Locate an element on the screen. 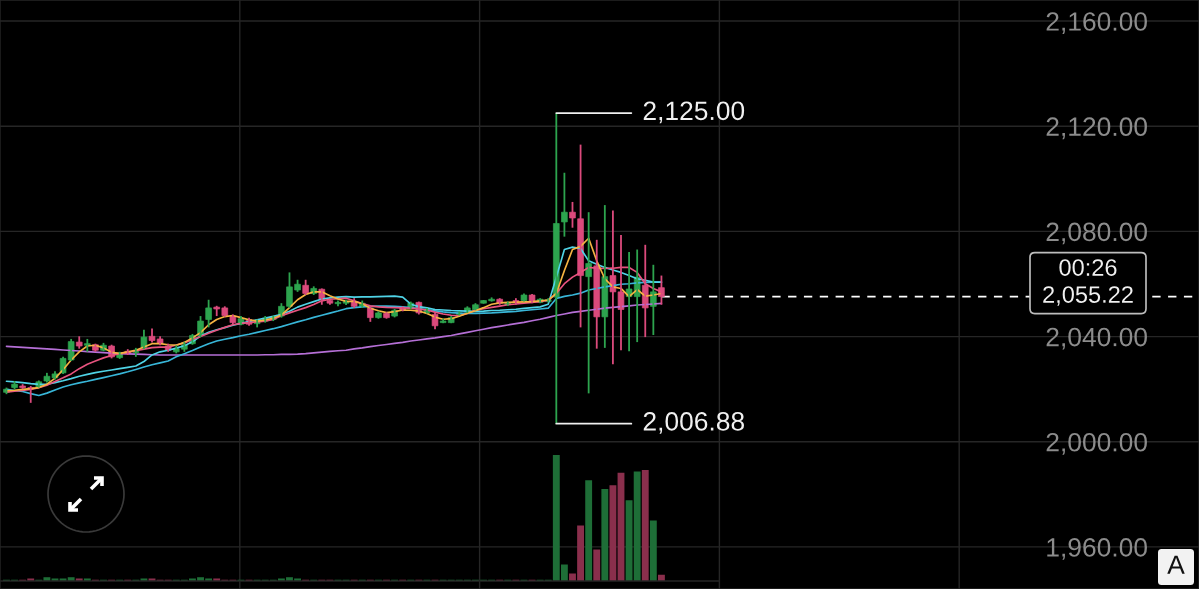  y-tick-label: 2,120.00 is located at coordinates (1096, 128).